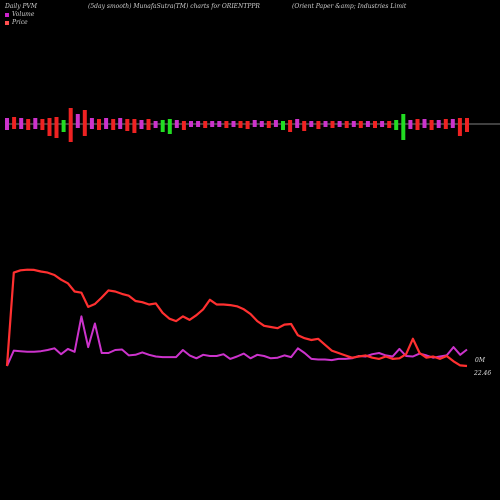 This screenshot has height=500, width=500. What do you see at coordinates (237, 341) in the screenshot?
I see `volume-line` at bounding box center [237, 341].